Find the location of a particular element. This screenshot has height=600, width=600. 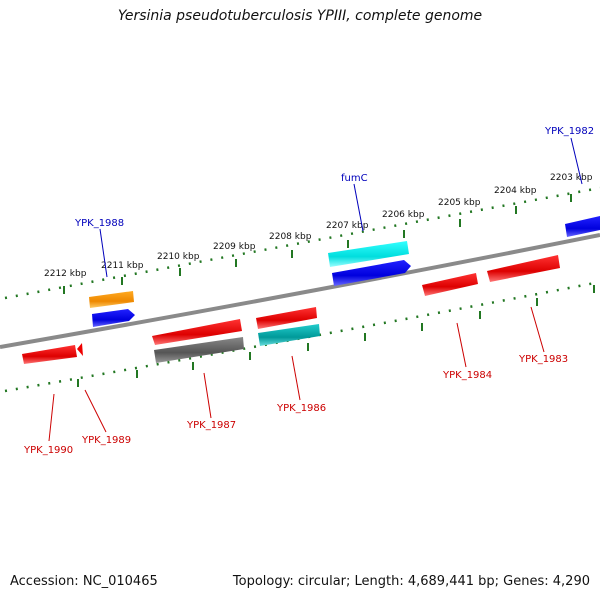

leader-ypk-1984 is located at coordinates (461, 345).